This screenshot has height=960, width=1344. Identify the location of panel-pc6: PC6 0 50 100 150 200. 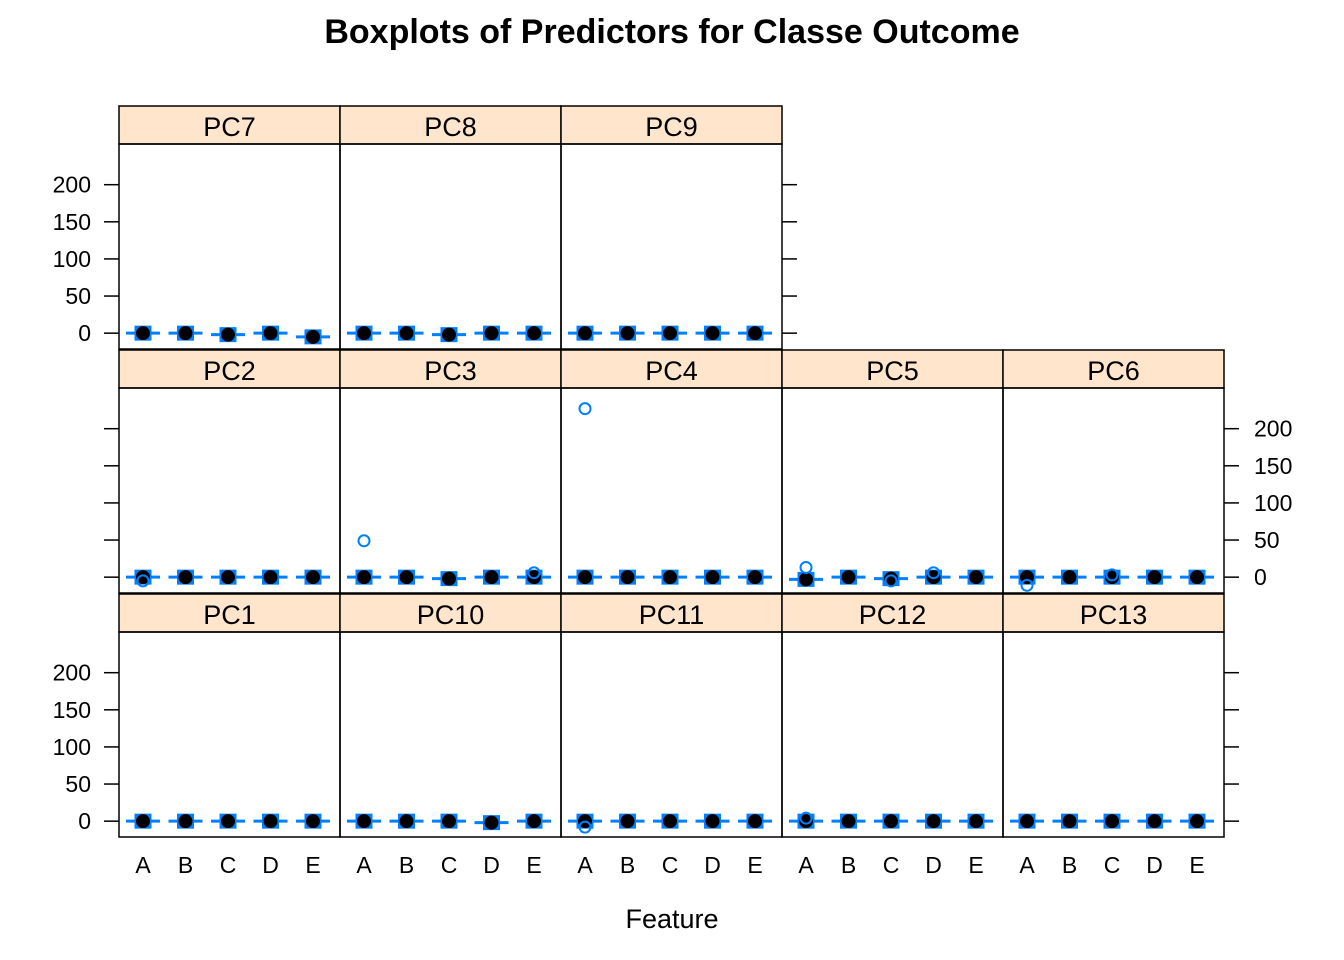
(1147, 471).